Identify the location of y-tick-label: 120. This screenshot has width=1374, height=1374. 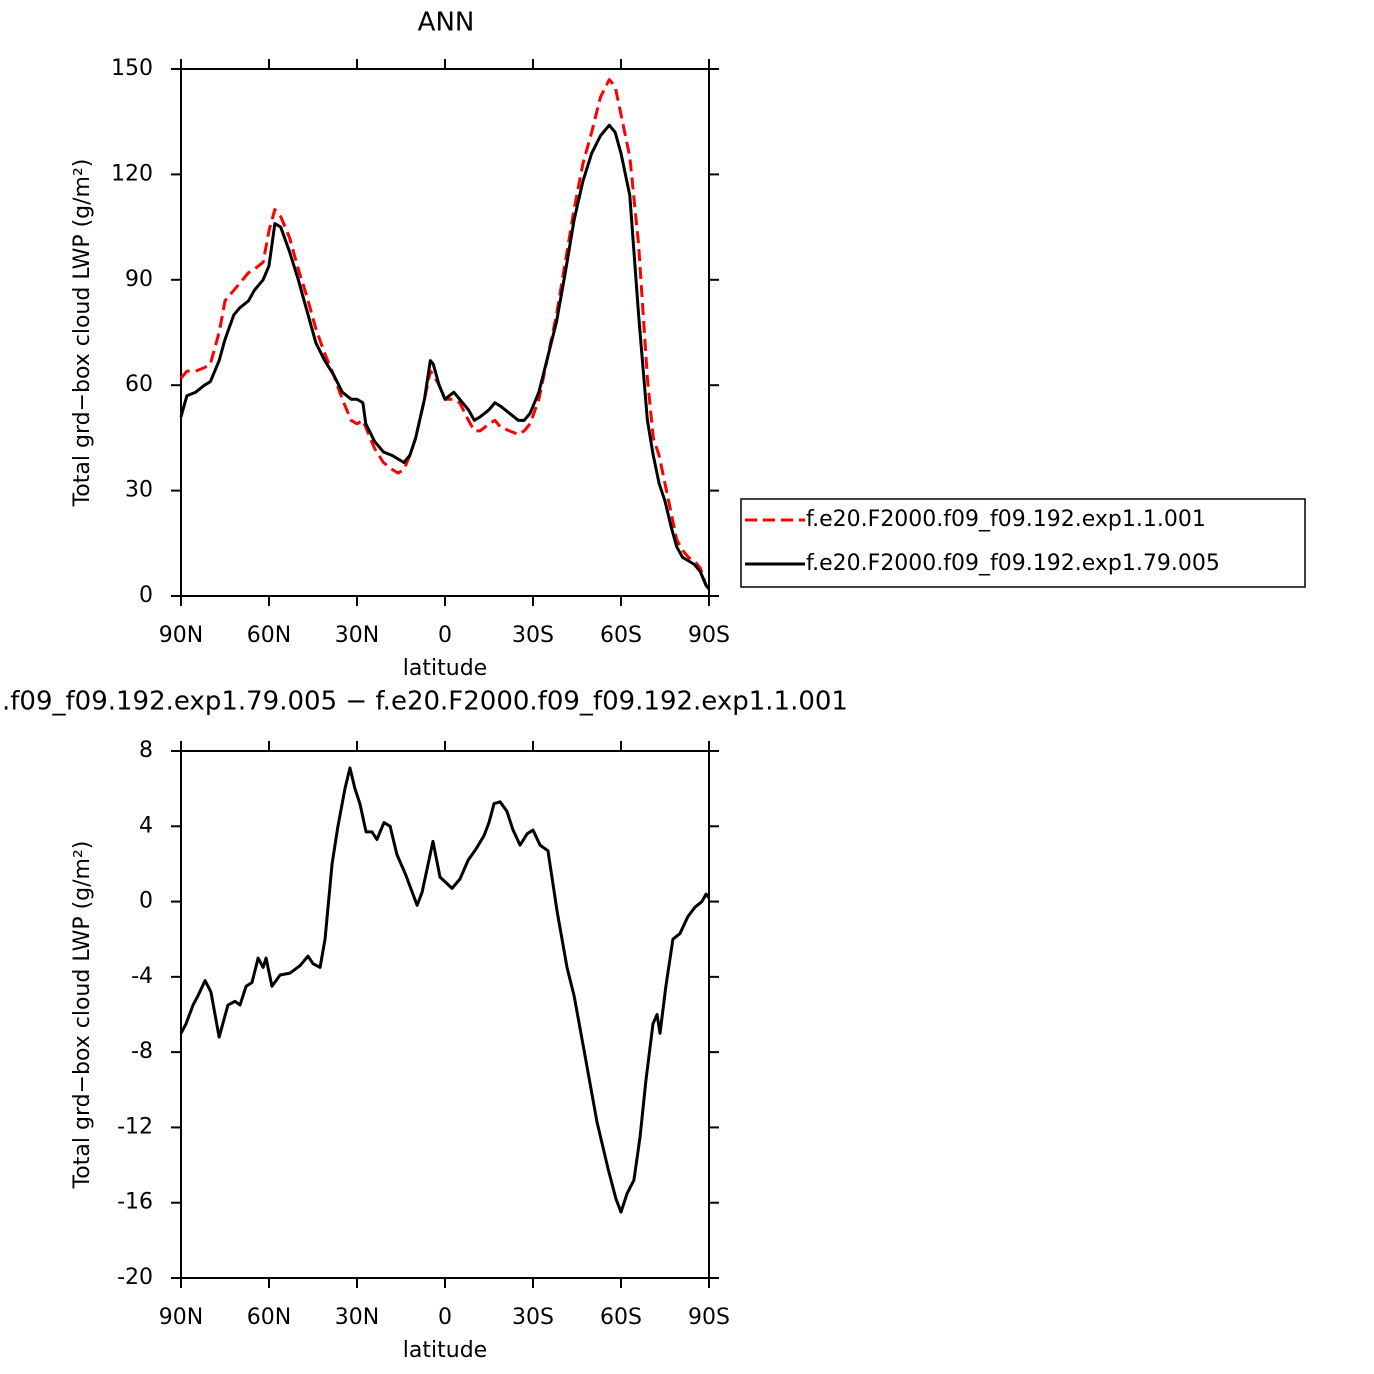
(132, 173).